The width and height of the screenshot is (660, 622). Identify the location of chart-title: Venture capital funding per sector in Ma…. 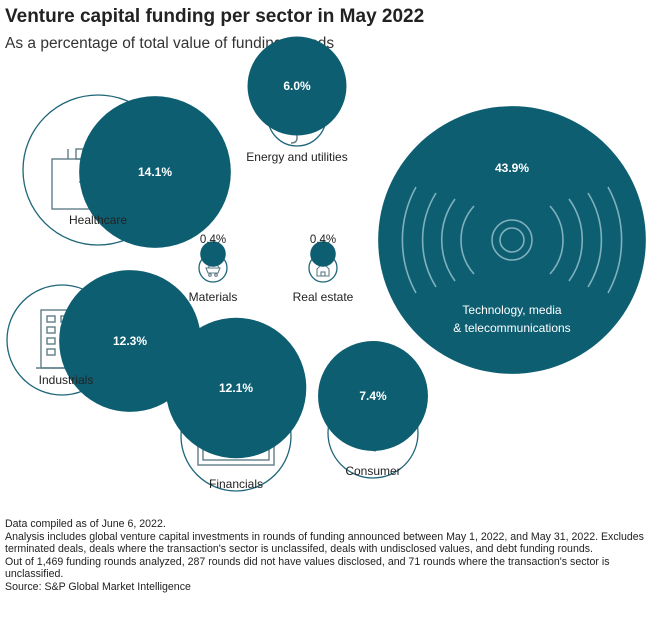
(215, 16).